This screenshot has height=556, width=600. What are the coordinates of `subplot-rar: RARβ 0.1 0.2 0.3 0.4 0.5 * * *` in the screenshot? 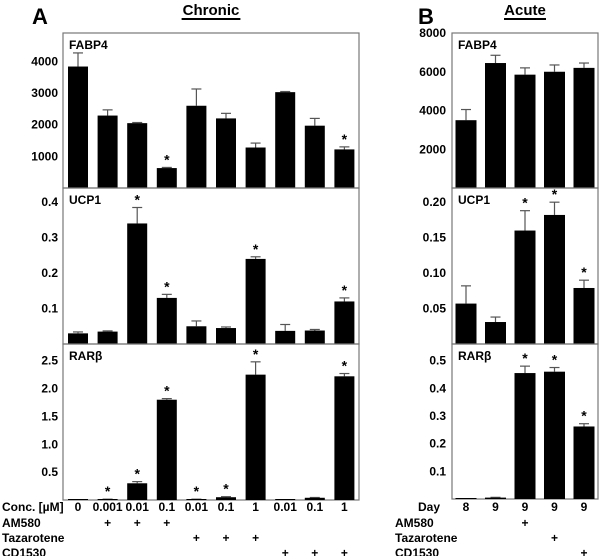 It's located at (514, 421).